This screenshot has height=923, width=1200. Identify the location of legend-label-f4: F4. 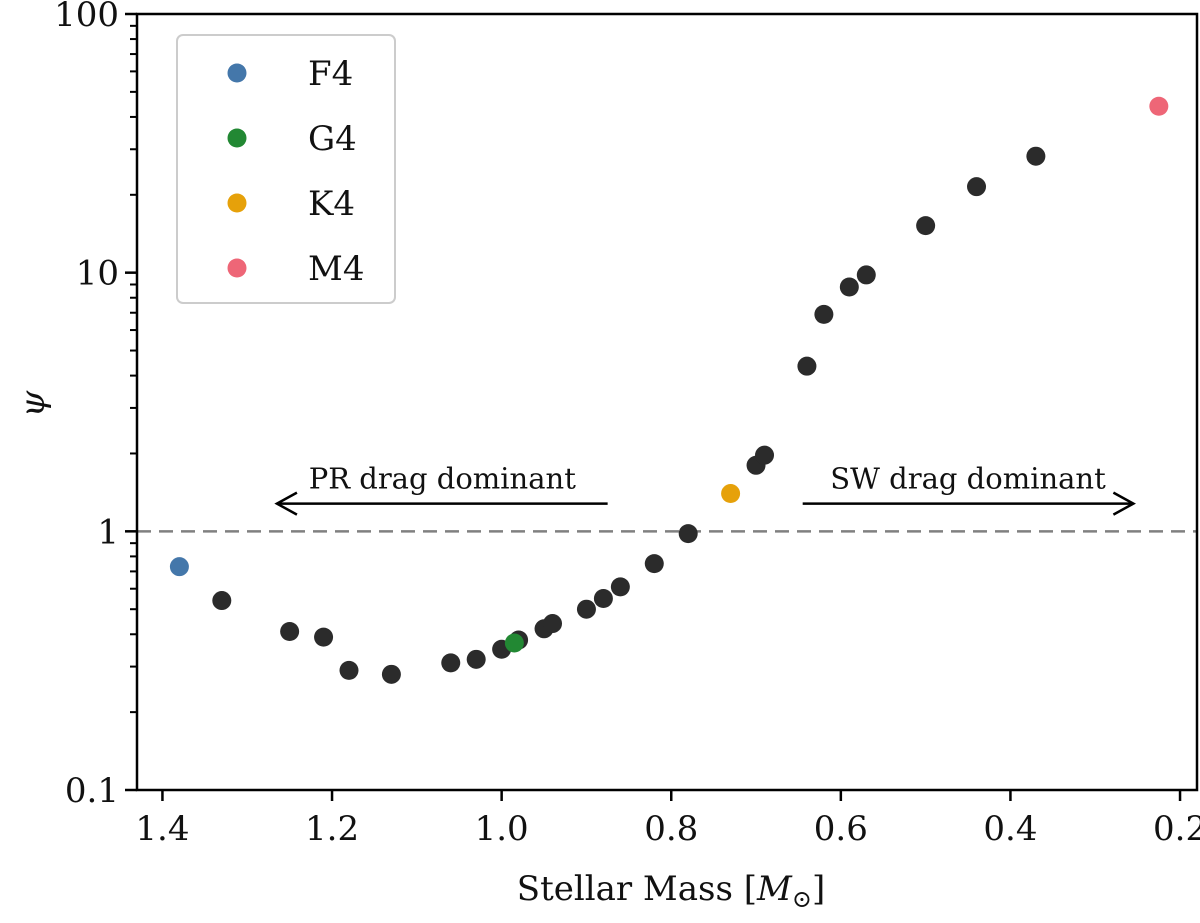
(330, 74).